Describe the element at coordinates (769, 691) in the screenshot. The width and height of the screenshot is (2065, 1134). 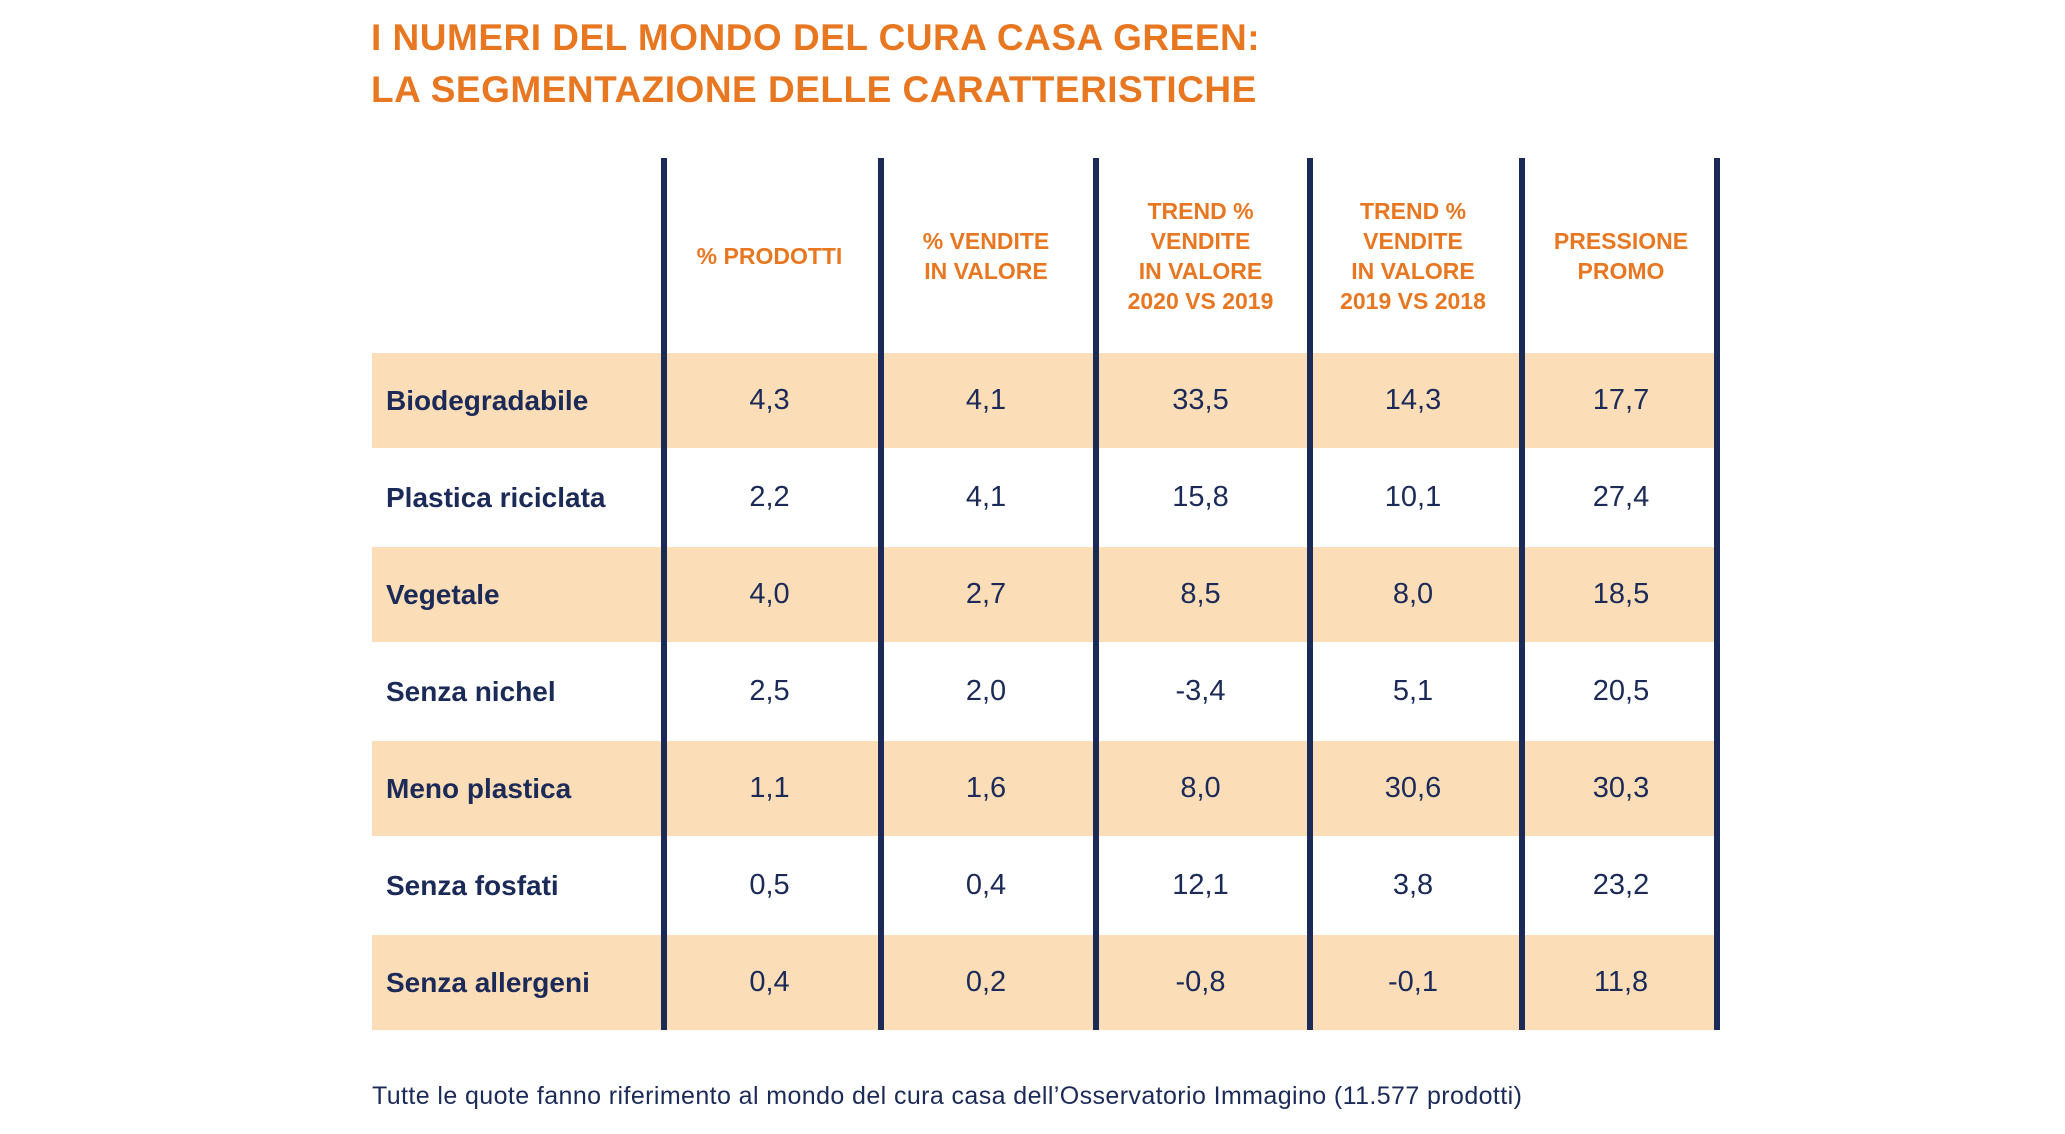
I see `table-cell: 2,5` at that location.